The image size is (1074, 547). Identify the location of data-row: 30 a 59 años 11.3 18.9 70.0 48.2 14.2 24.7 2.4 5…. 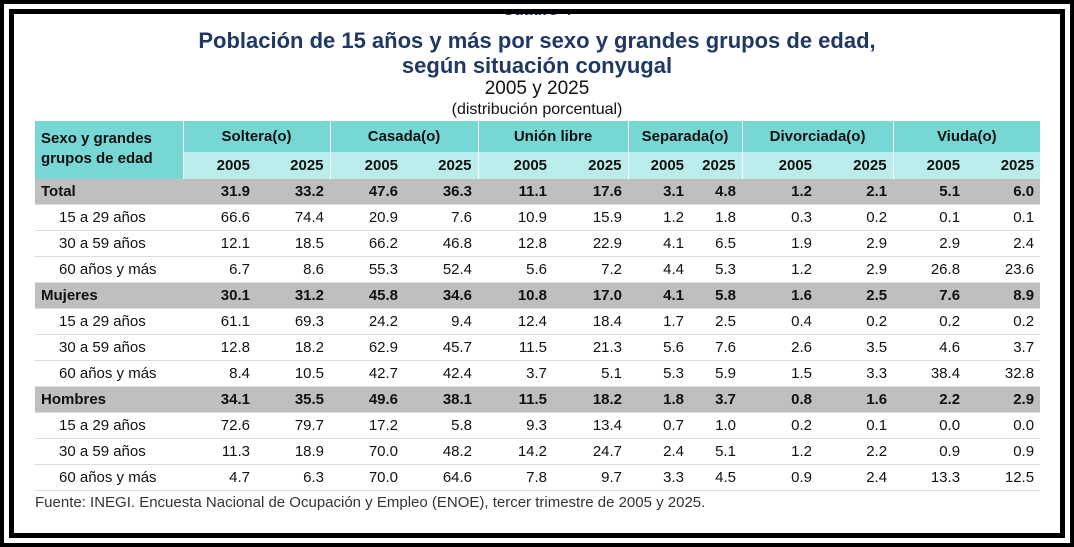
(538, 451).